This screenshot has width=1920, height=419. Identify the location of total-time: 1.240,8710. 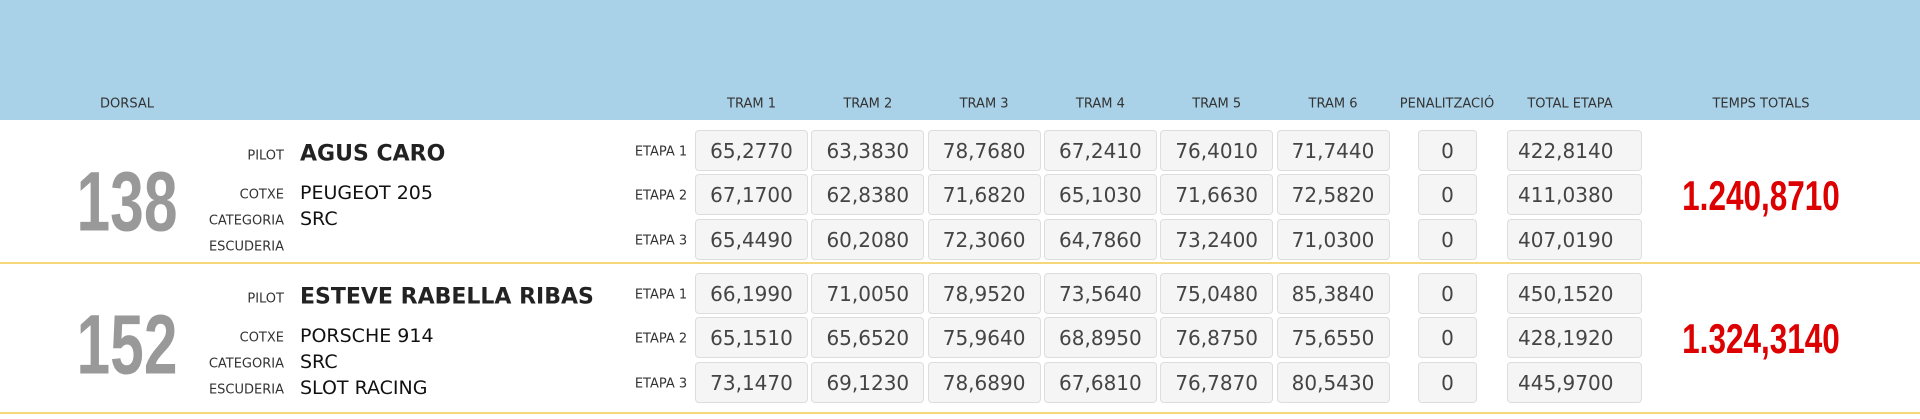
(1761, 195).